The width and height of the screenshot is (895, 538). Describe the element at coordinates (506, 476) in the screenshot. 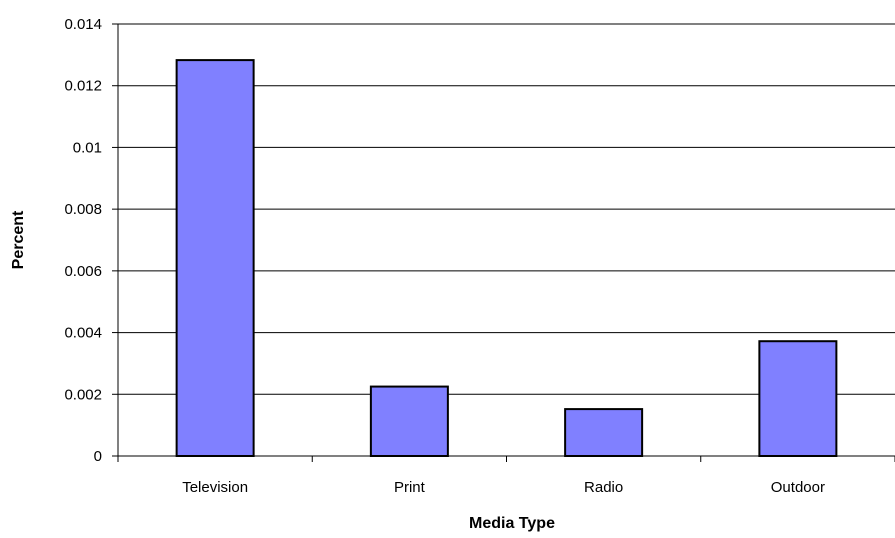

I see `x-tick-labels: Television Print Radio Outdoor` at that location.